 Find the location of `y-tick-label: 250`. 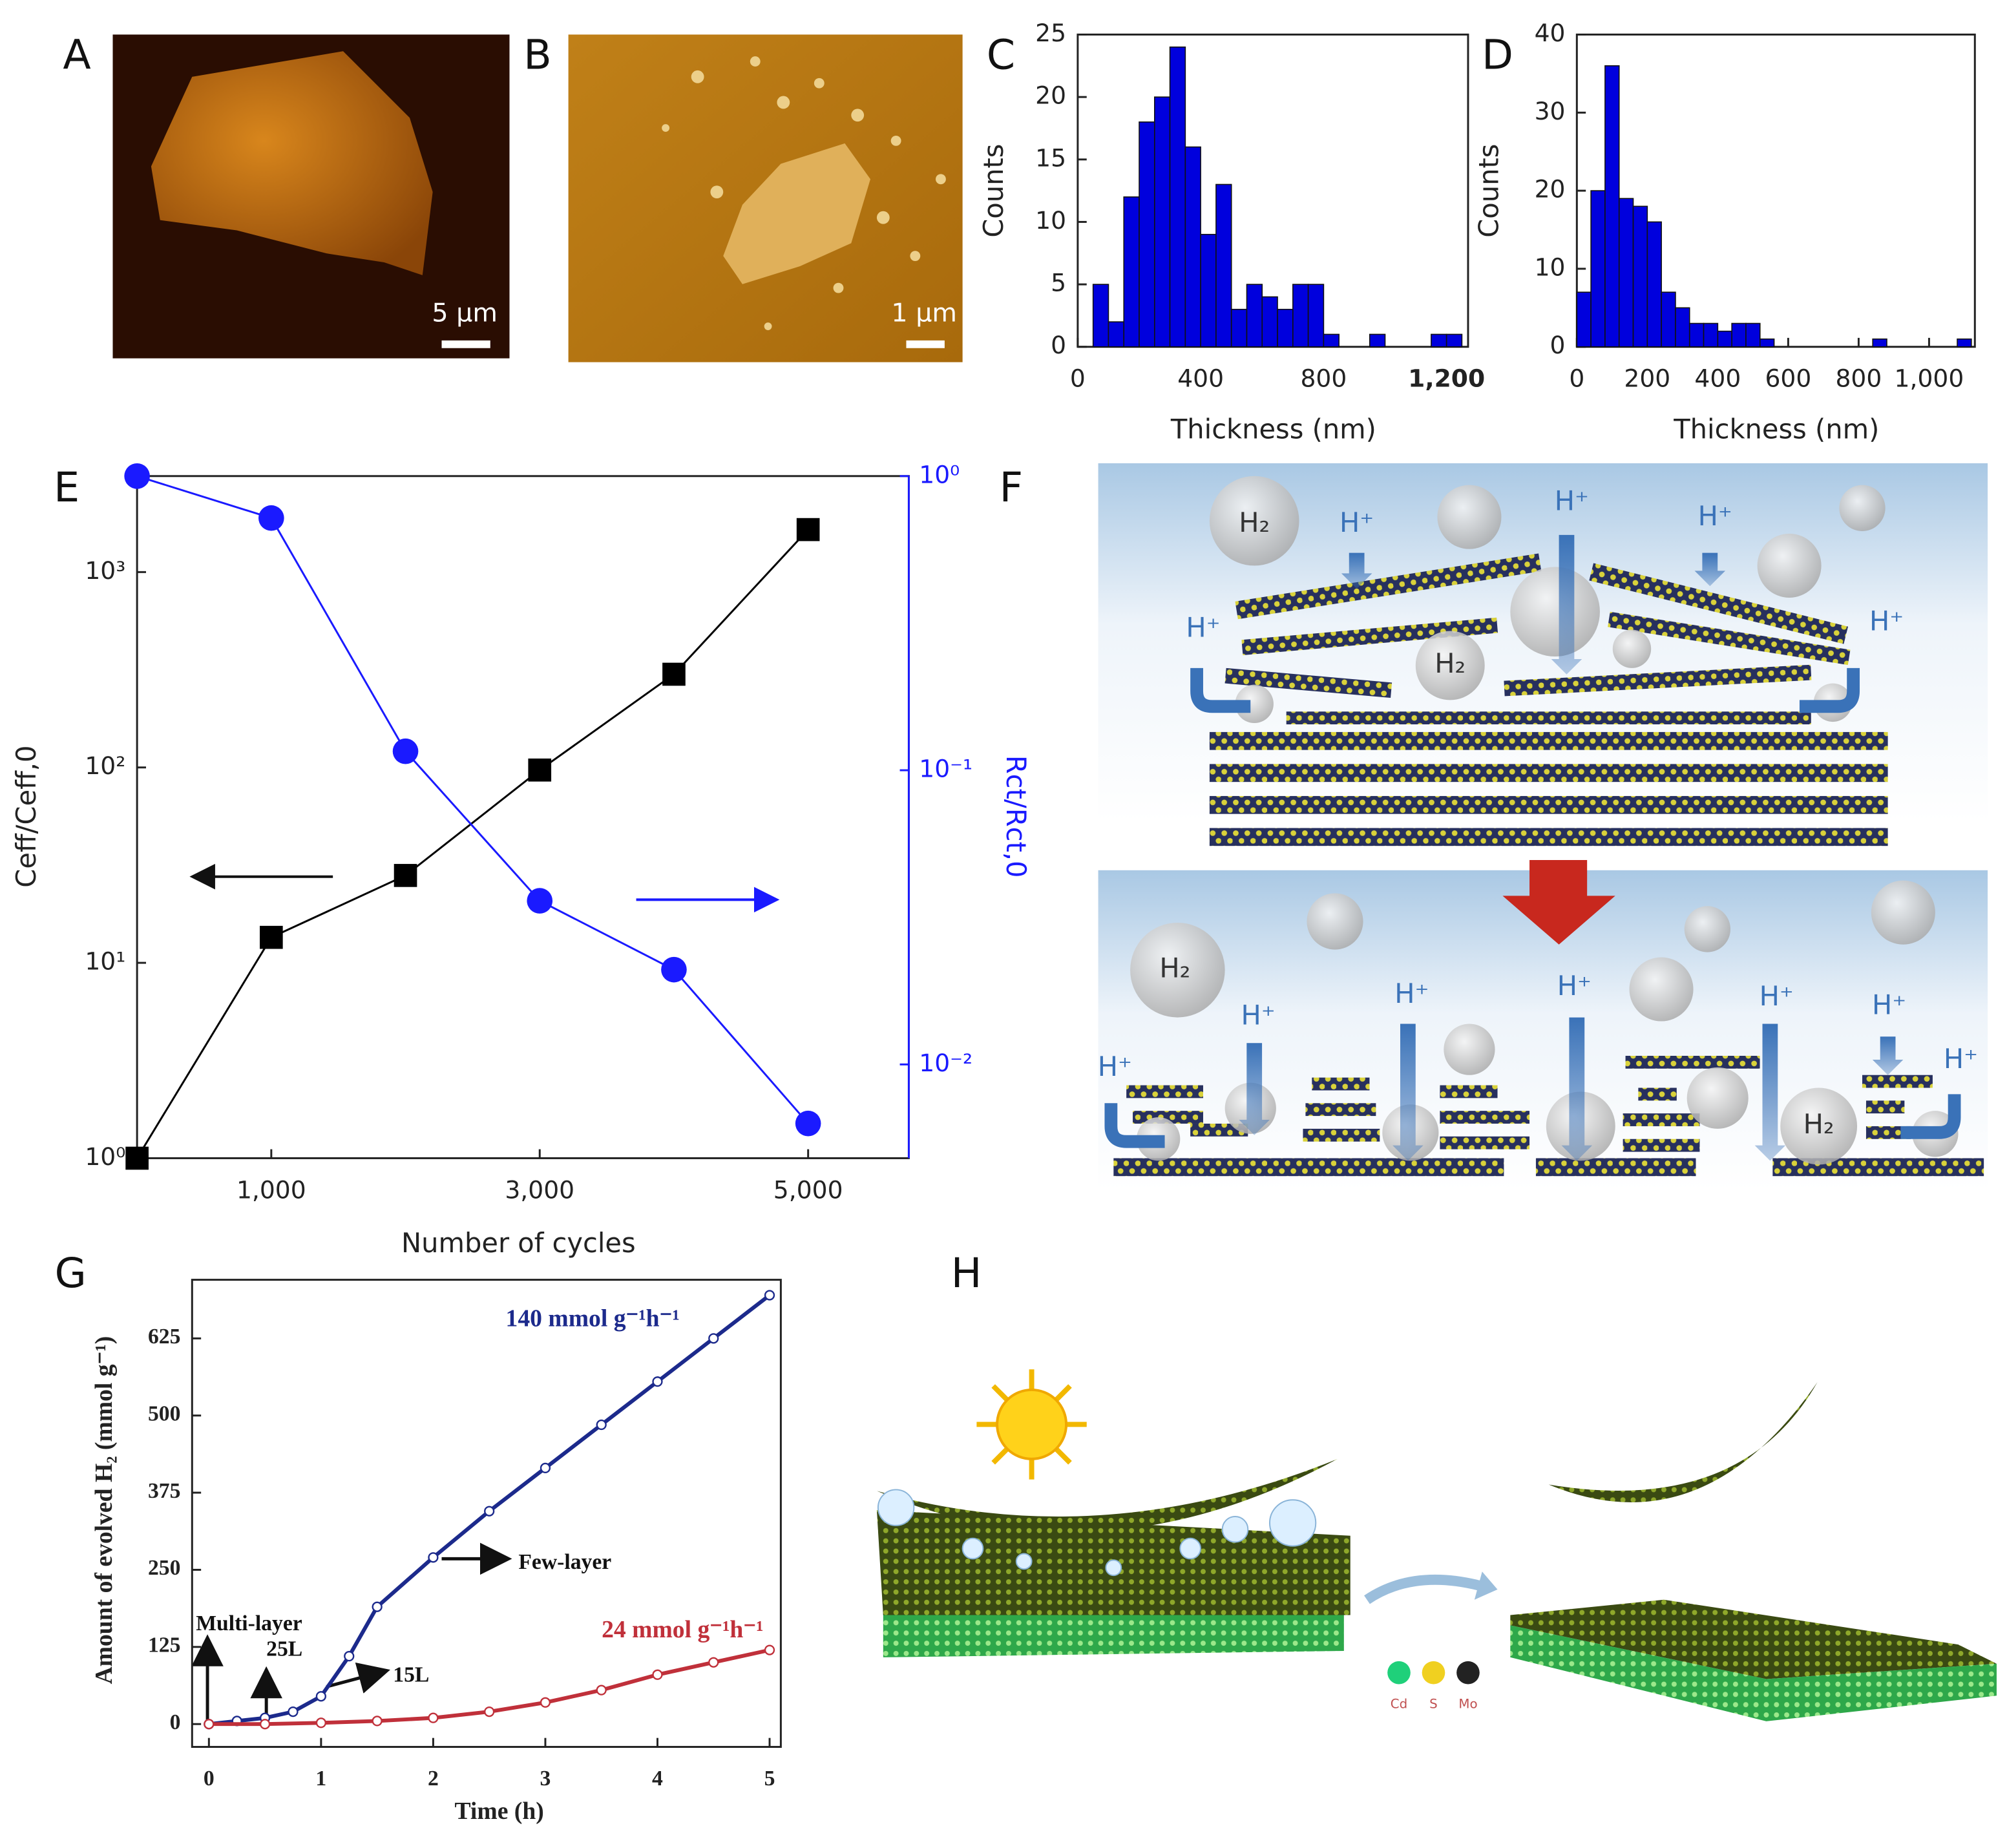

y-tick-label: 250 is located at coordinates (164, 1568).